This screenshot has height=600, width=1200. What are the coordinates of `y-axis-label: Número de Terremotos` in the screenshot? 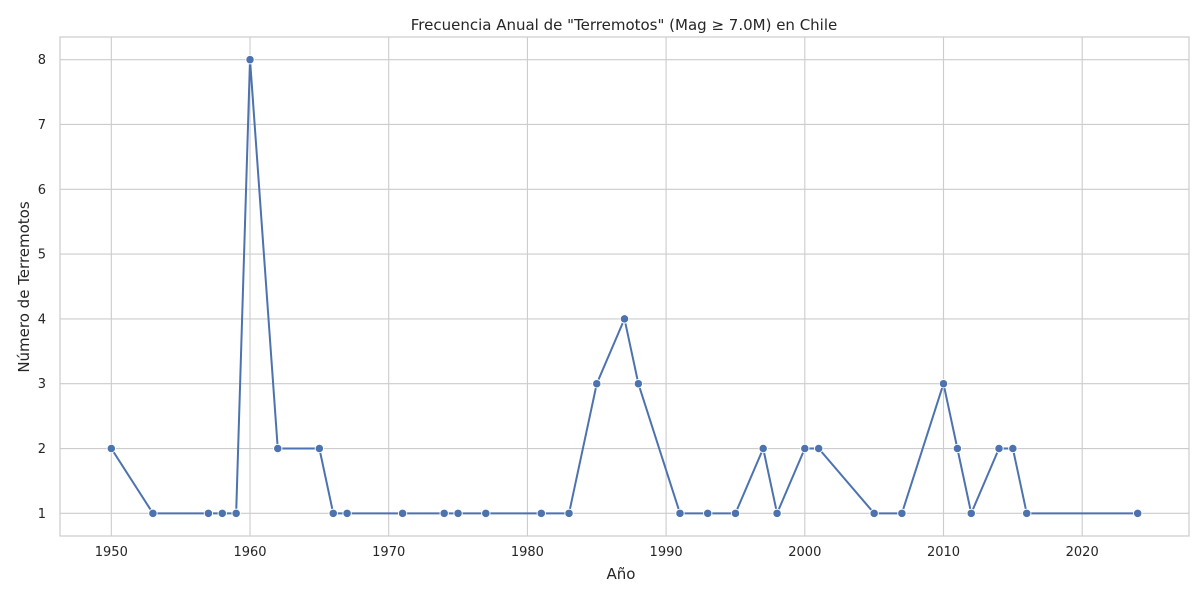 It's located at (24, 287).